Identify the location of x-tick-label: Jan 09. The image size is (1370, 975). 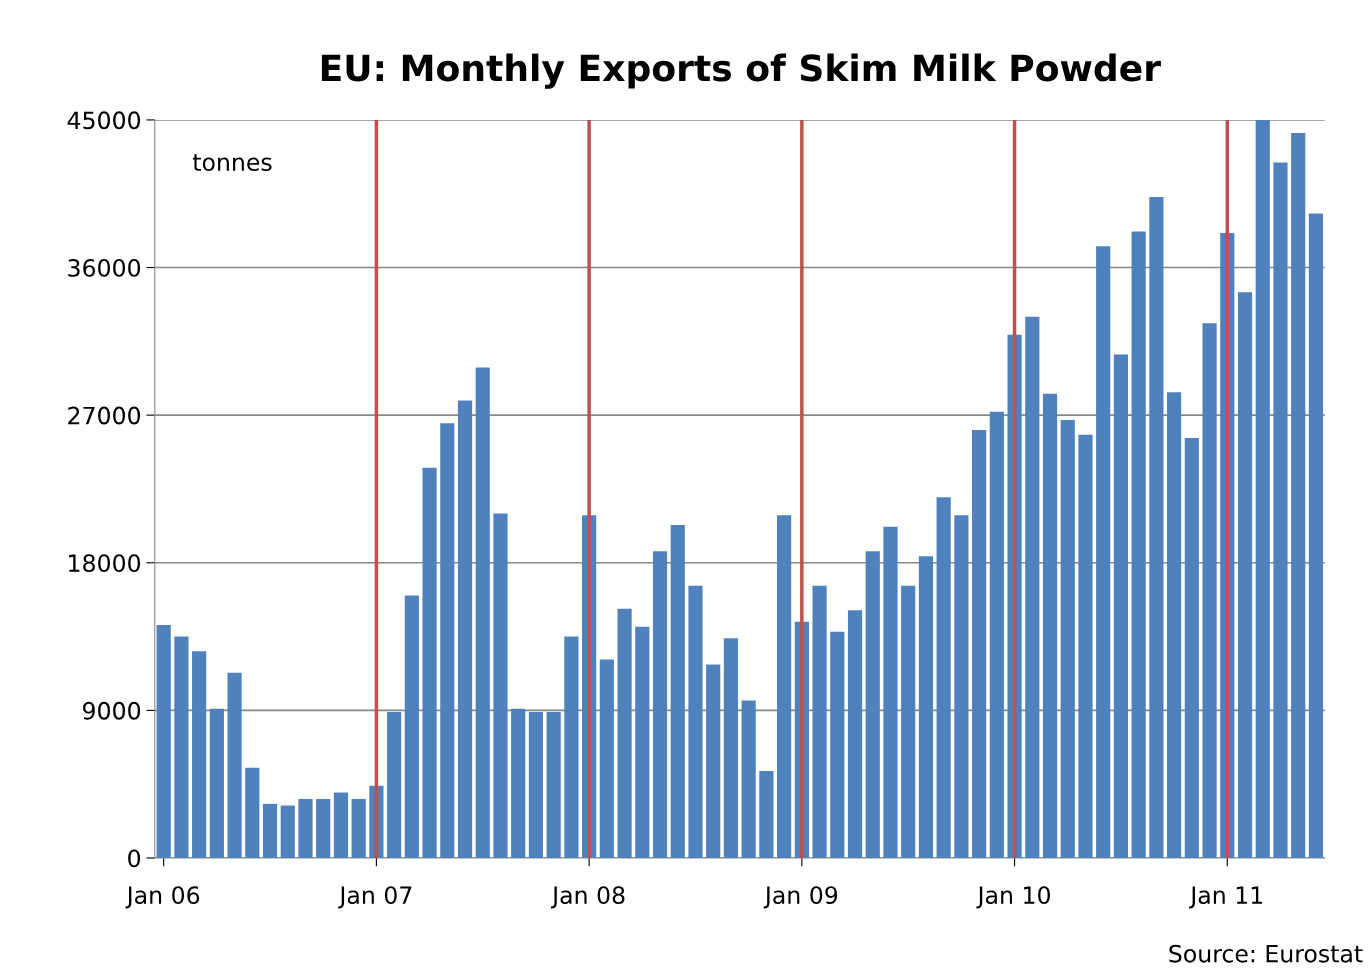
(800, 897).